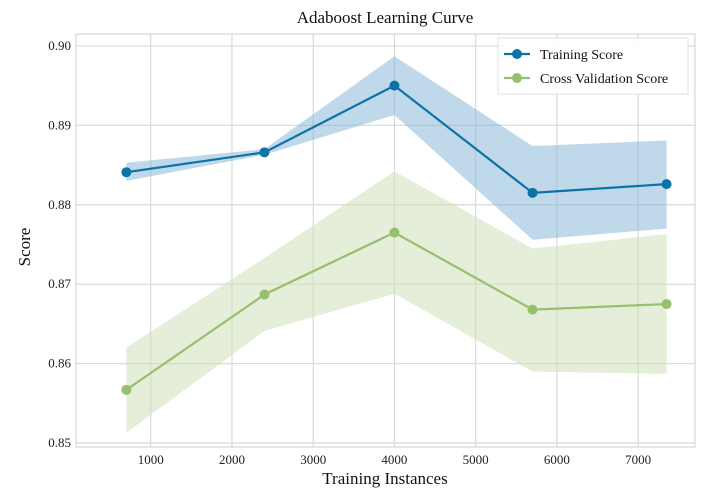  I want to click on legend: Training Score Cross Validation Score, so click(593, 66).